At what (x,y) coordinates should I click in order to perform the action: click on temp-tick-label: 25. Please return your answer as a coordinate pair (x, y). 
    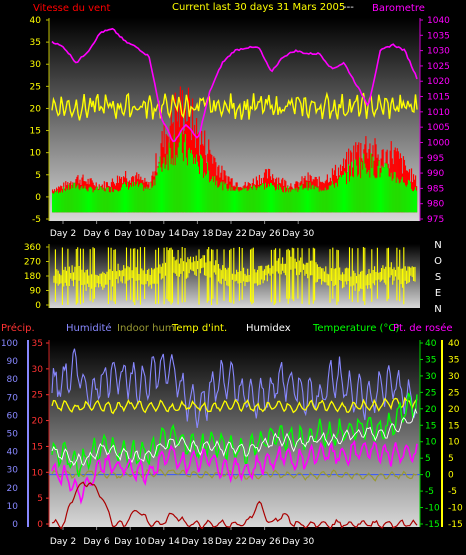
    Looking at the image, I should click on (430, 393).